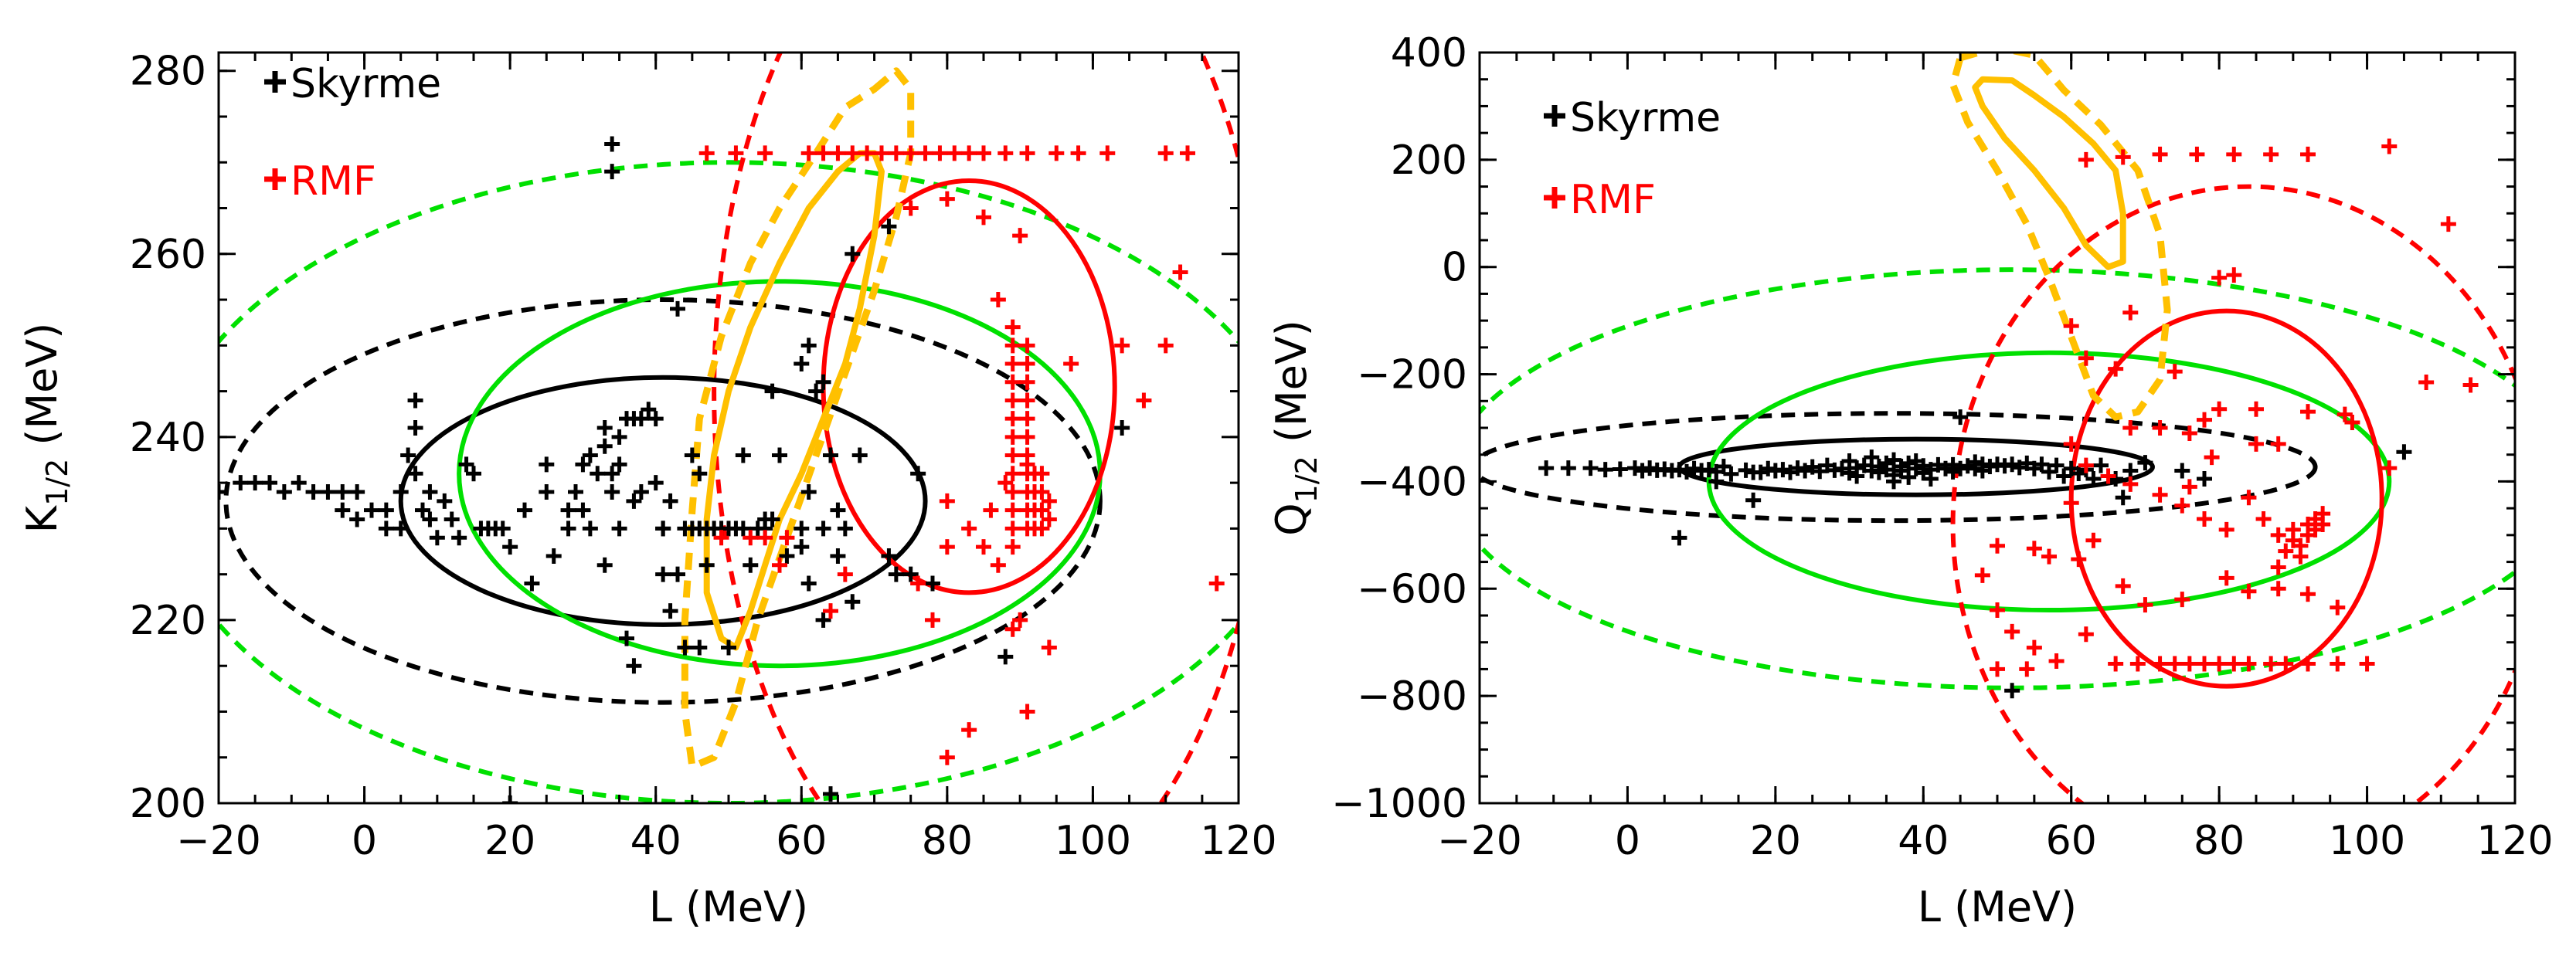 The image size is (2576, 953). What do you see at coordinates (2049, 481) in the screenshot?
I see `right-ellipse-combined-1sigma` at bounding box center [2049, 481].